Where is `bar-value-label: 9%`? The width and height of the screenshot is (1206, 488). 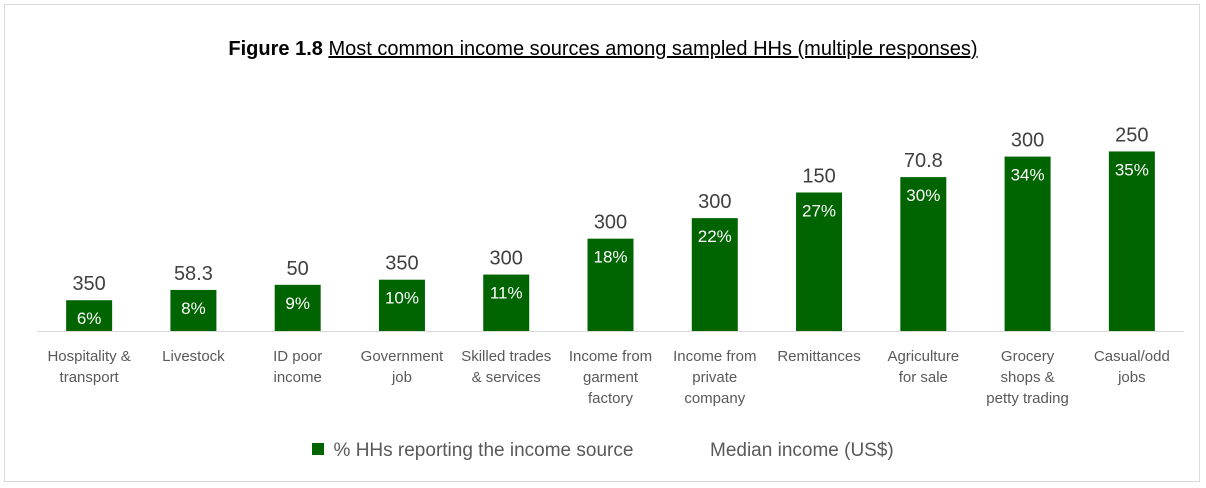
bar-value-label: 9% is located at coordinates (297, 303).